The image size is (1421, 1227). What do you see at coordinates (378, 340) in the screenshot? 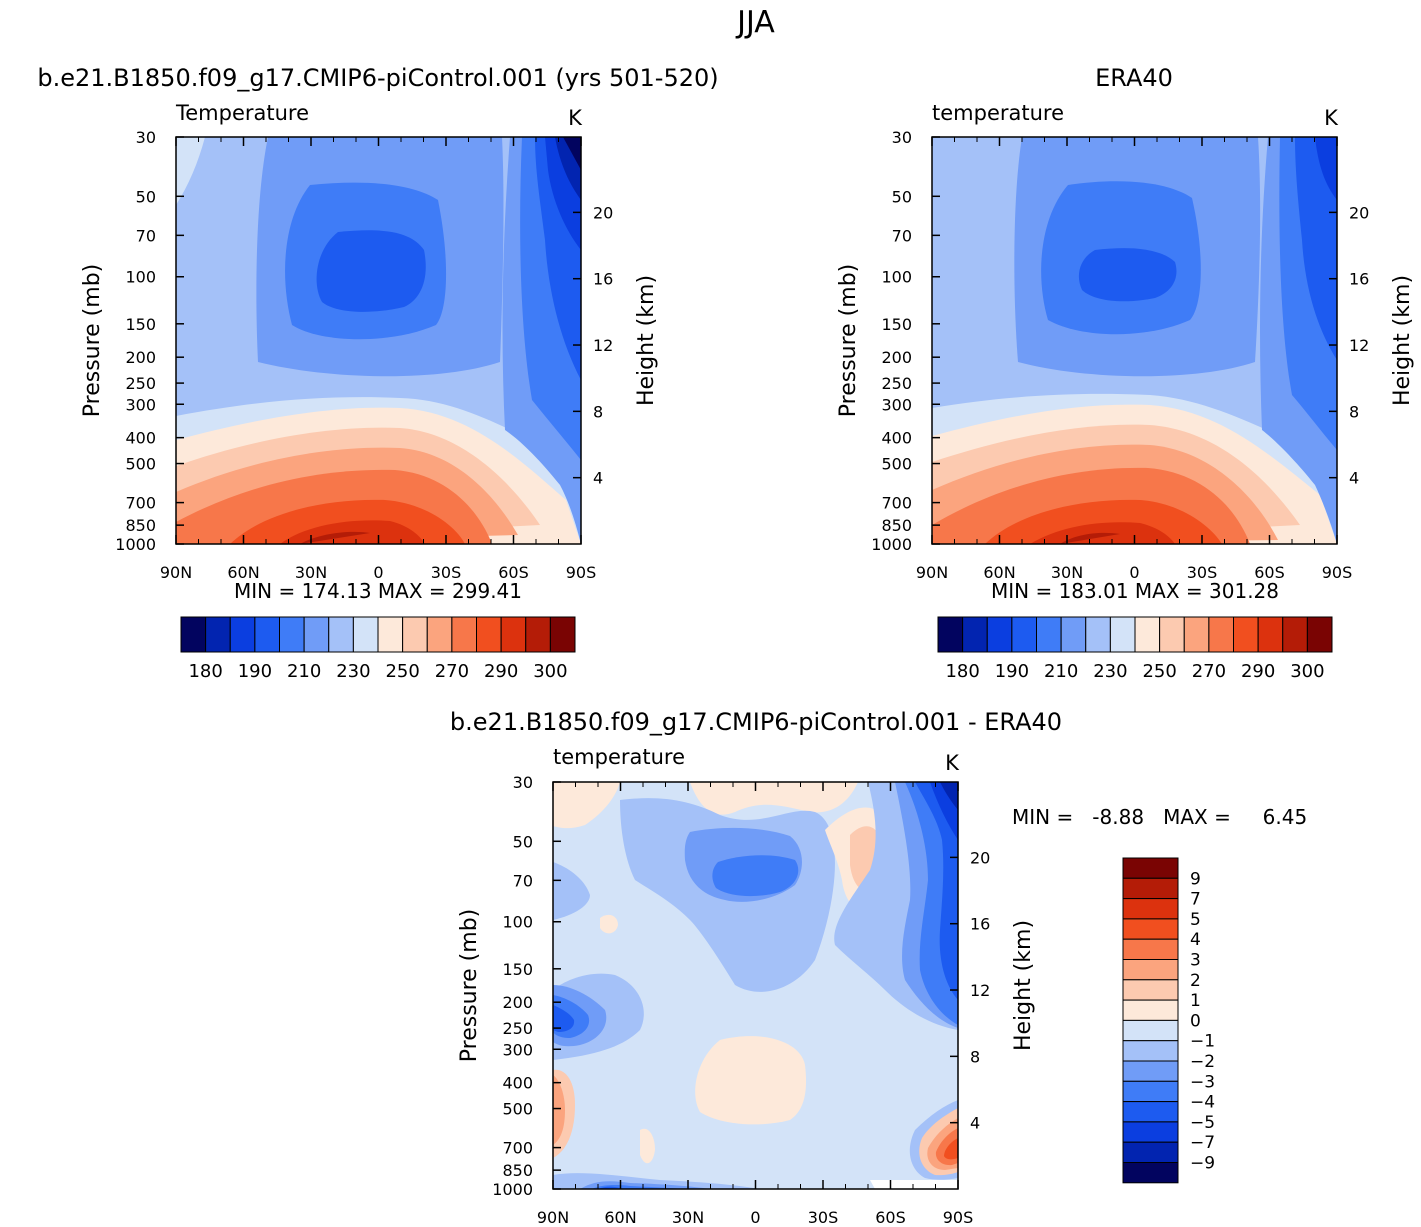
I see `panel-model-contours` at bounding box center [378, 340].